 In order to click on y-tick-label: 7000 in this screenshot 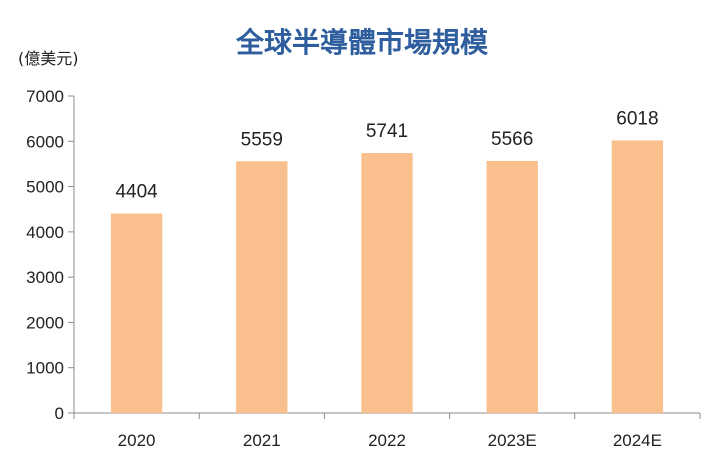, I will do `click(45, 96)`.